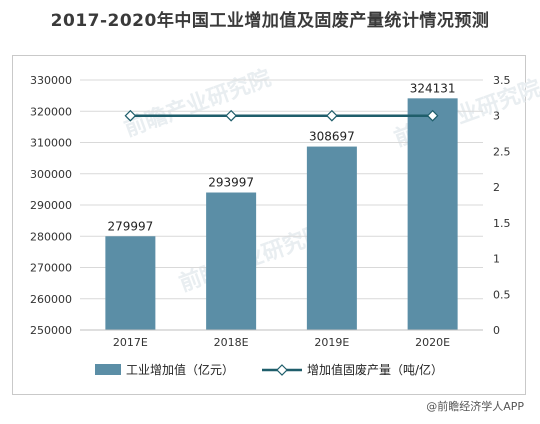 This screenshot has height=424, width=540. What do you see at coordinates (475, 406) in the screenshot?
I see `source-credit: @前瞻经济学人APP` at bounding box center [475, 406].